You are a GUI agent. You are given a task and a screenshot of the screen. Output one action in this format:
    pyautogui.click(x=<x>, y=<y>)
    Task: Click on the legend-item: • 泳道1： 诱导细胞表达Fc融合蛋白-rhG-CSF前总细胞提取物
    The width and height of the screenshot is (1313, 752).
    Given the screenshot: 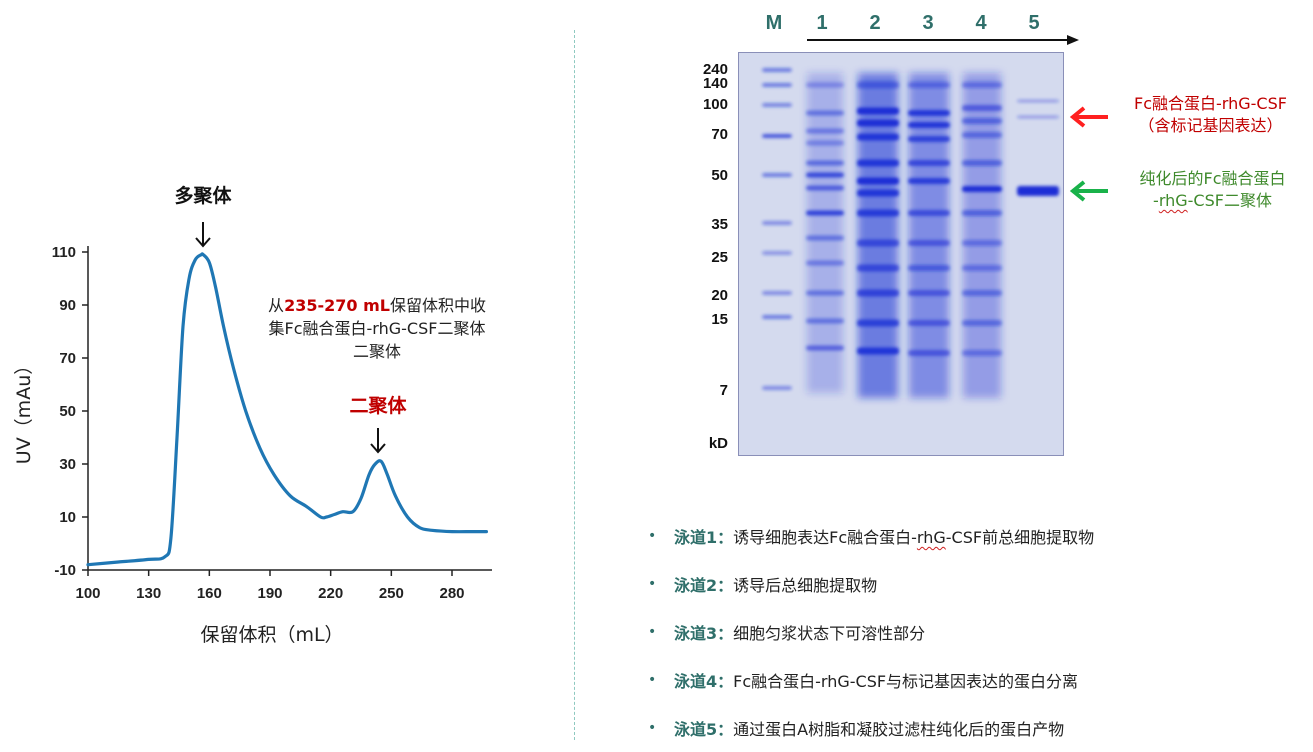 What is the action you would take?
    pyautogui.click(x=973, y=536)
    